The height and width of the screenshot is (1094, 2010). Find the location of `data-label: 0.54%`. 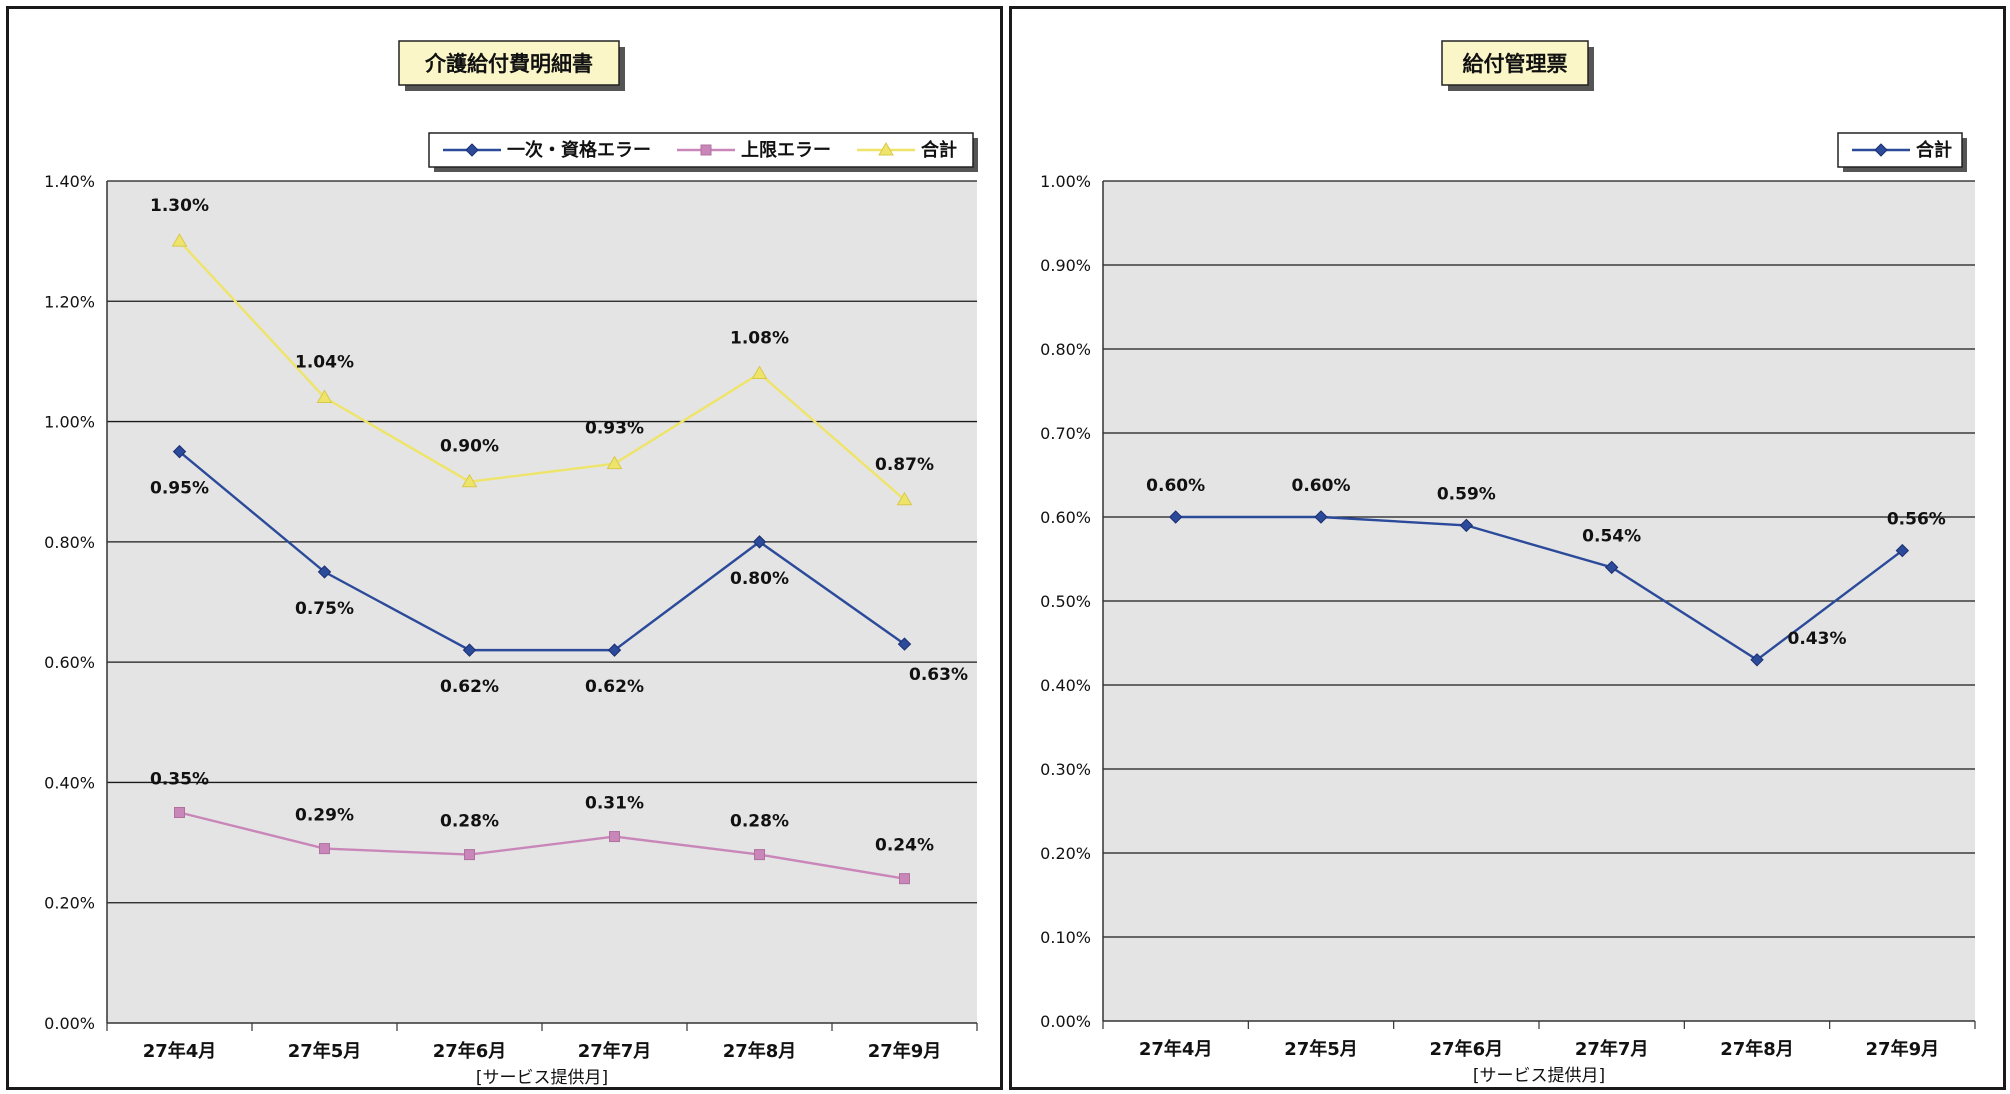

data-label: 0.54% is located at coordinates (1611, 536).